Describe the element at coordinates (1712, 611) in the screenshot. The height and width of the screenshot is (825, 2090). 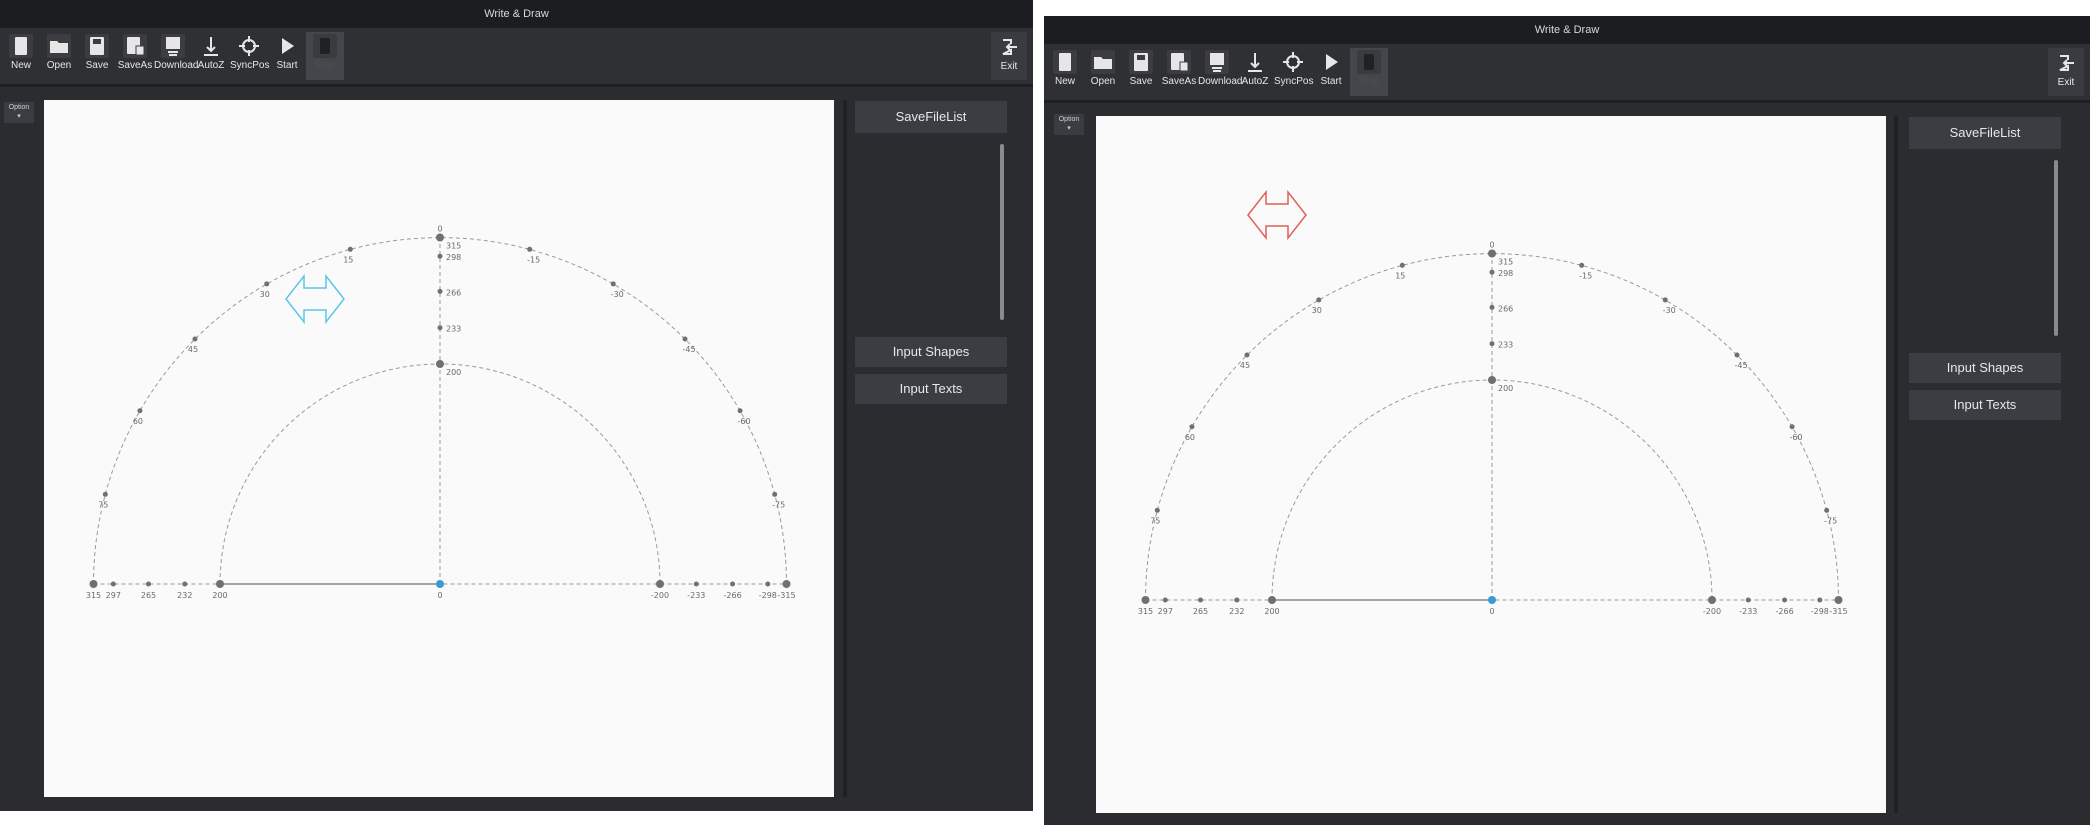
I see `baseline-label: -200` at that location.